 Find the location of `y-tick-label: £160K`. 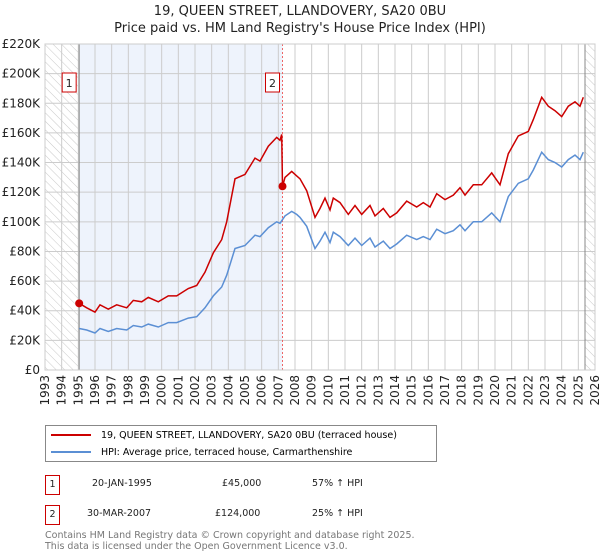

y-tick-label: £160K is located at coordinates (22, 133).